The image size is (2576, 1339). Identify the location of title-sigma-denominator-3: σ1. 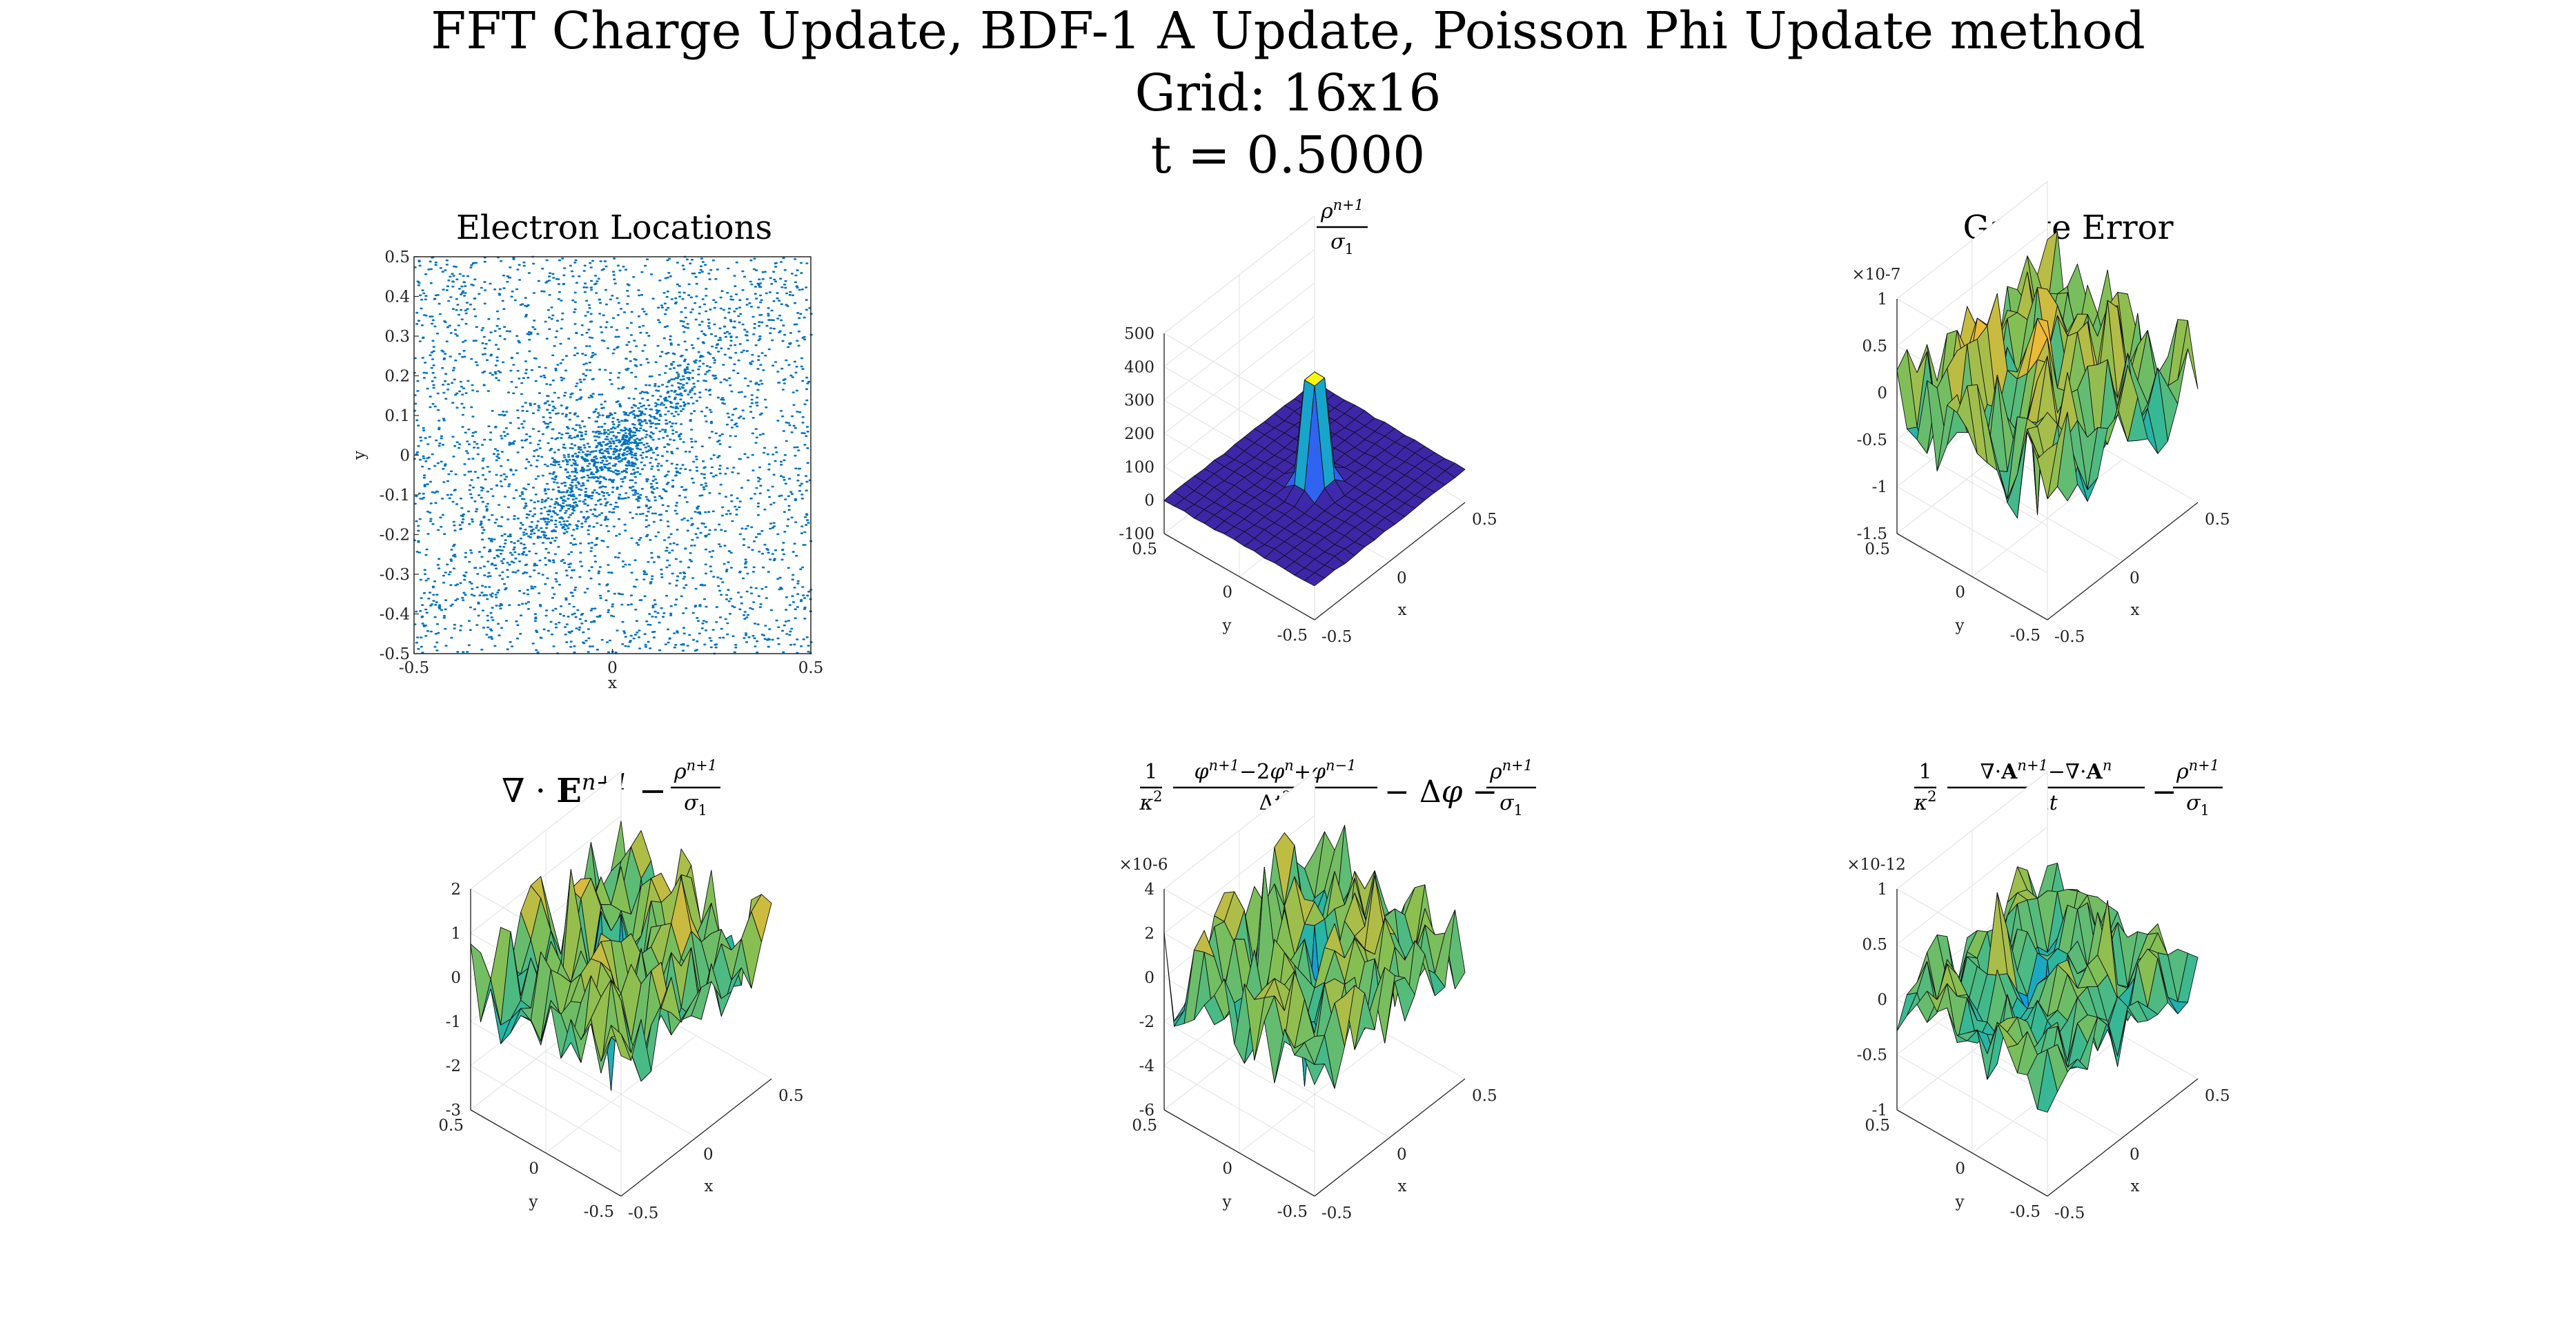
(1511, 805).